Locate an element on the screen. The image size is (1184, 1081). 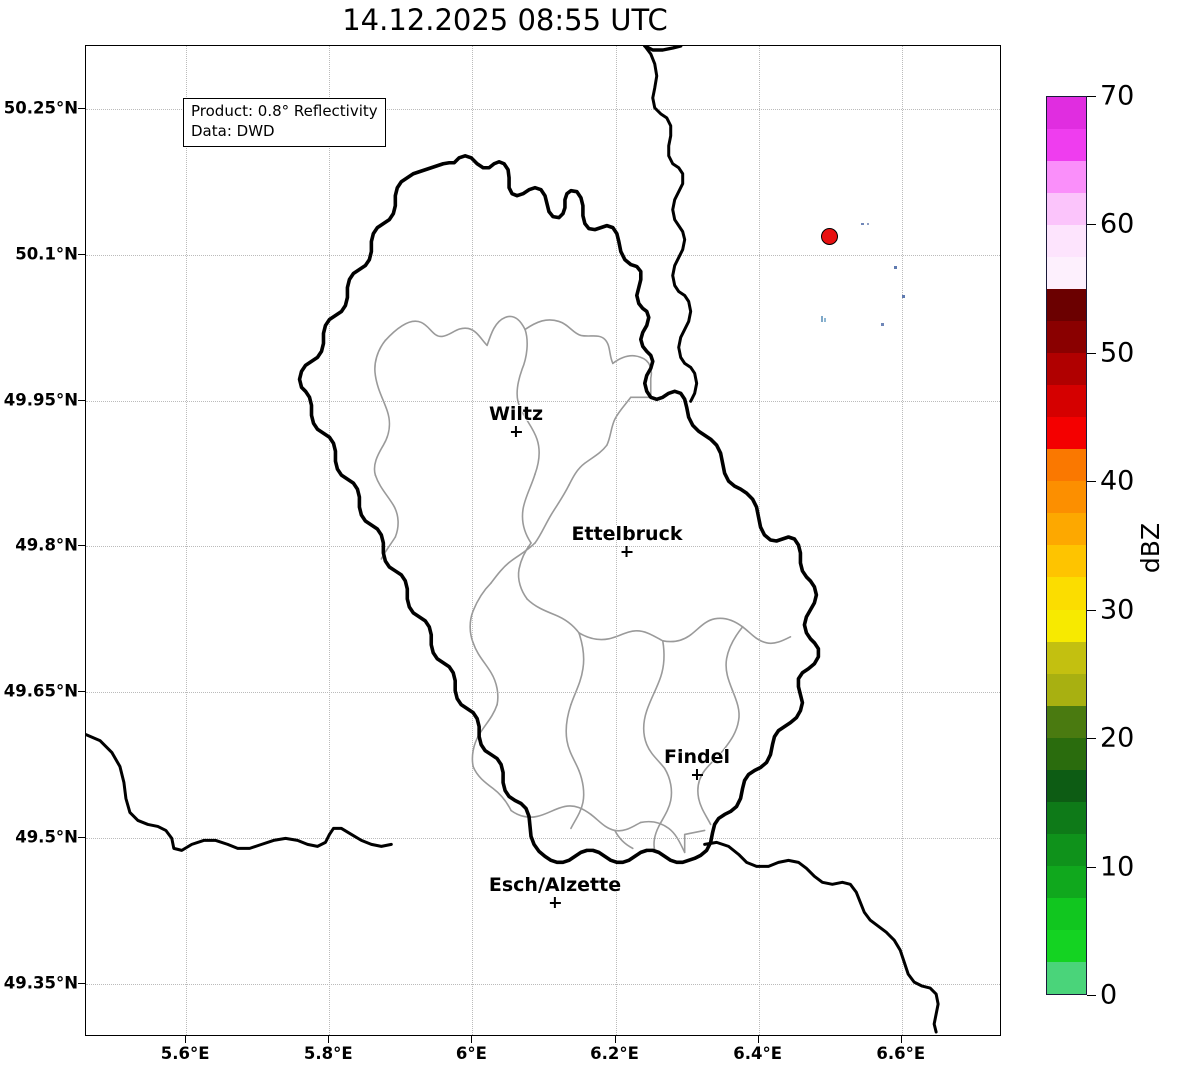
y-axis-tick-label: 50.1°N is located at coordinates (46, 254).